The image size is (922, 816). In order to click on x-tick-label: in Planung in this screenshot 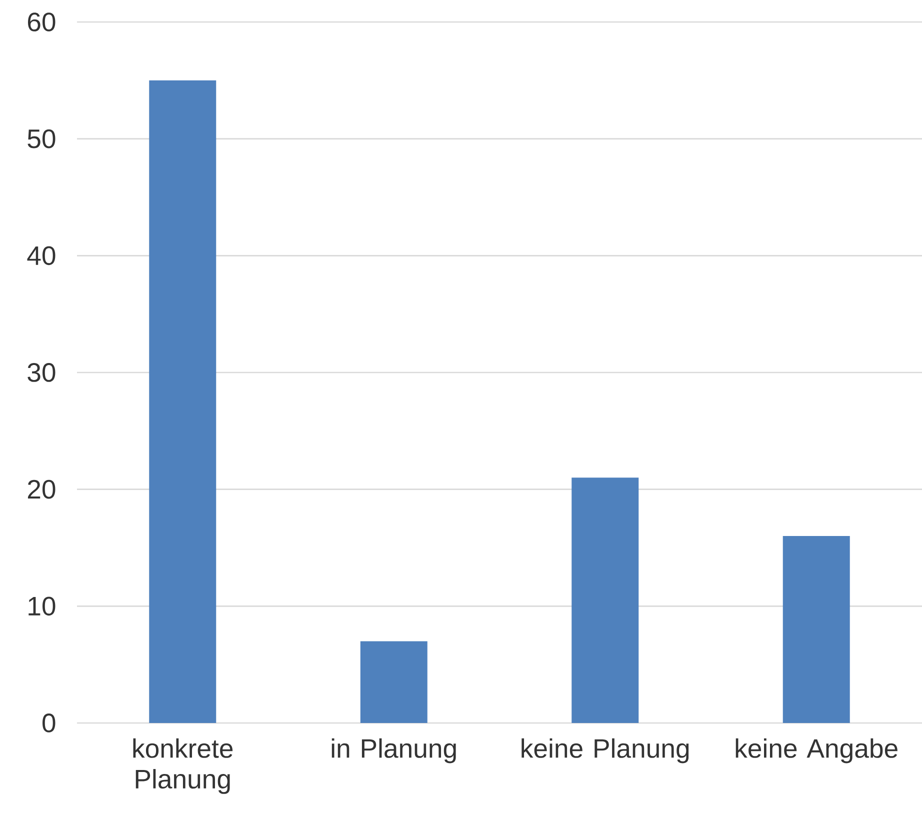, I will do `click(394, 751)`.